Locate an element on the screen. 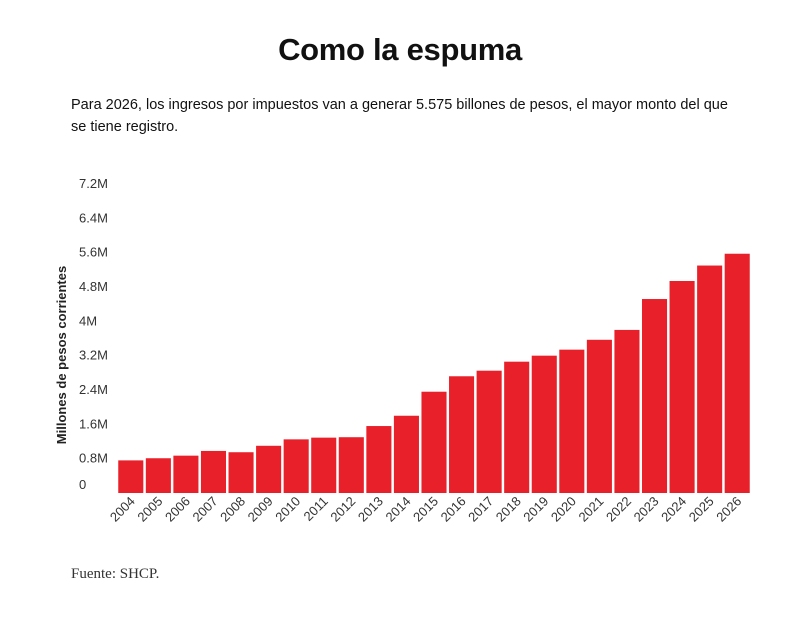  bar-2012 is located at coordinates (351, 465).